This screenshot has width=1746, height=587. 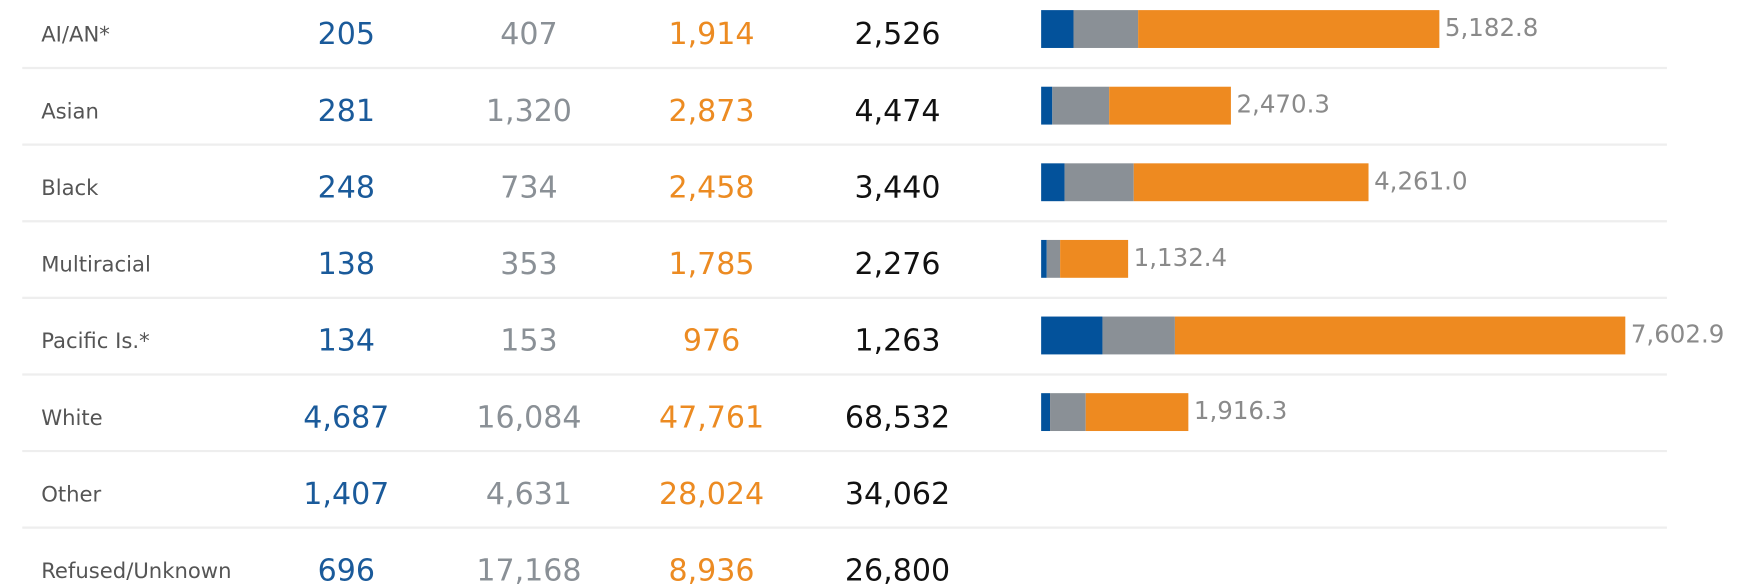 I want to click on cell: 696, so click(x=346, y=570).